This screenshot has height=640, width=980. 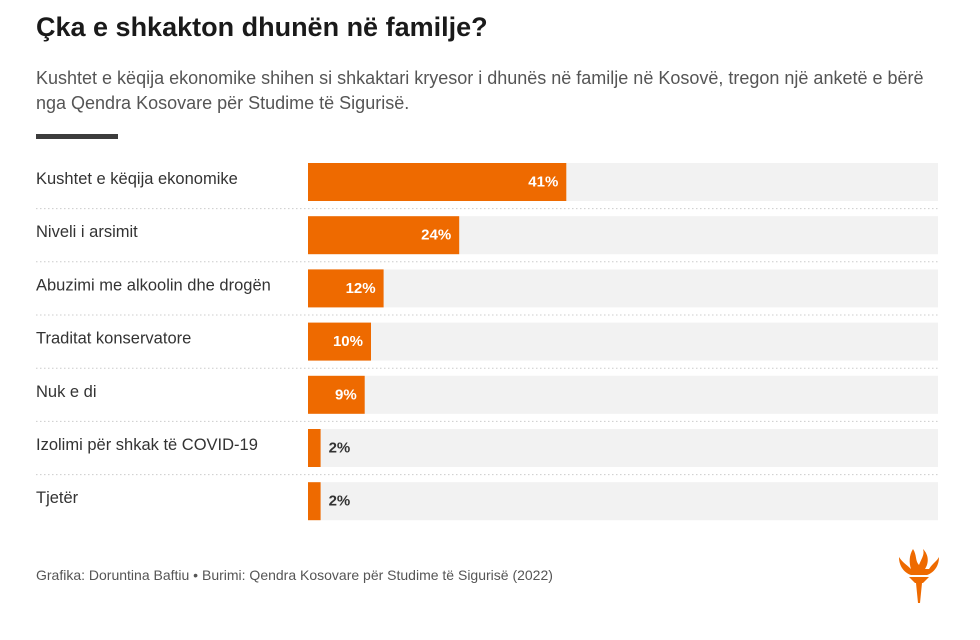 I want to click on chart-title: Çka e shkakton dhunën në familje?, so click(x=262, y=27).